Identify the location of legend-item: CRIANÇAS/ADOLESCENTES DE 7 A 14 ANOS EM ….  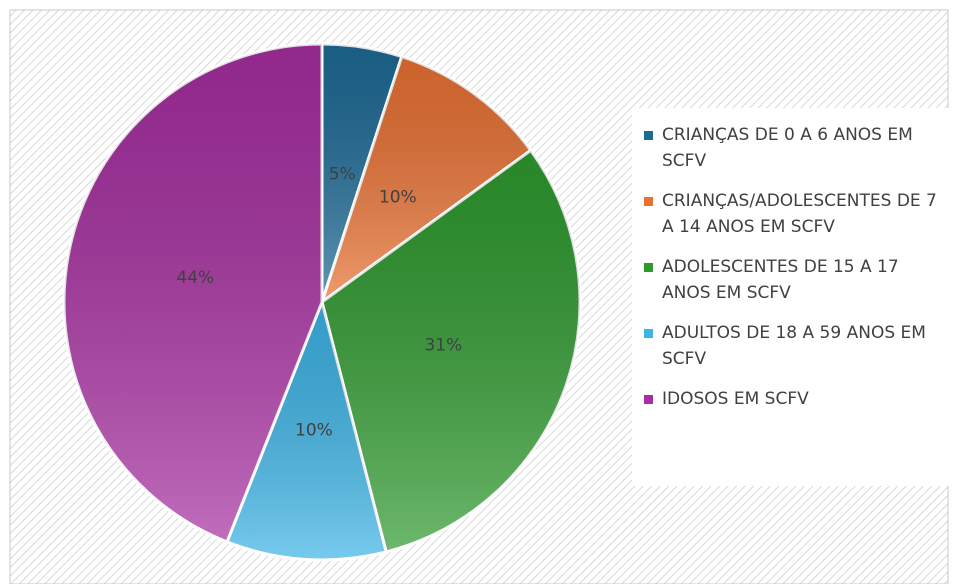
(788, 214).